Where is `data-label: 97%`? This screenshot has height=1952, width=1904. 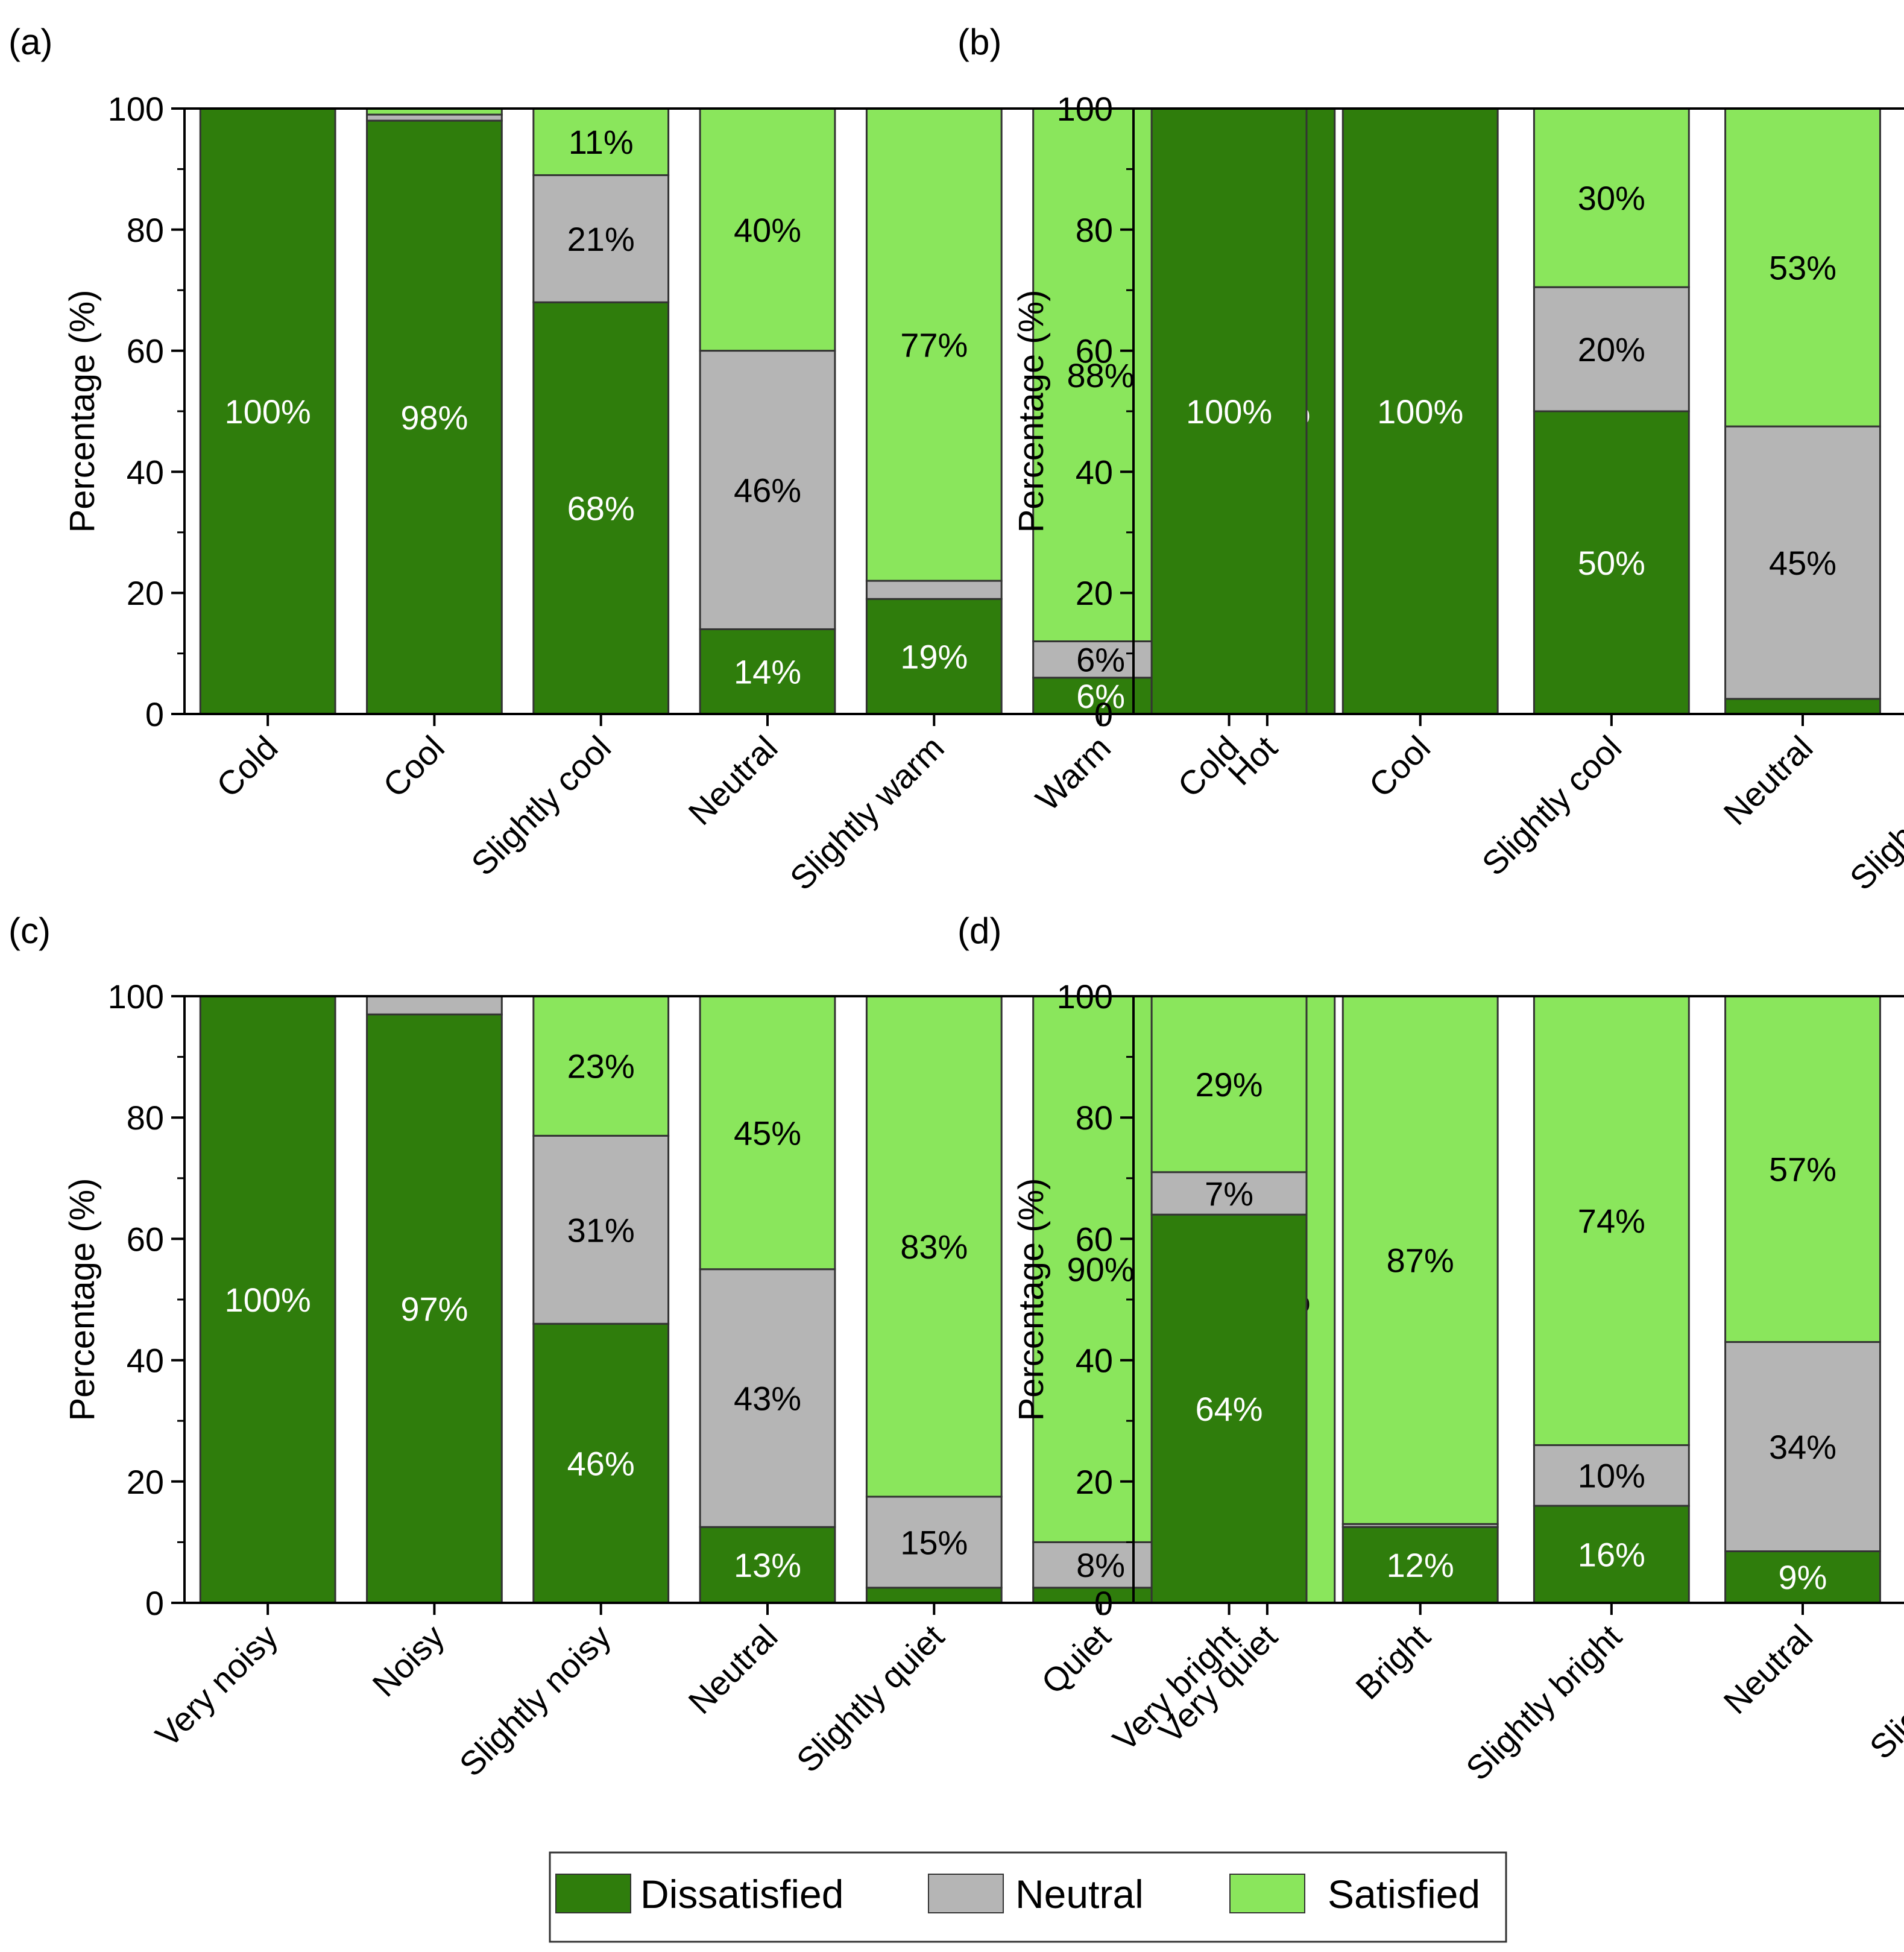
data-label: 97% is located at coordinates (434, 1309).